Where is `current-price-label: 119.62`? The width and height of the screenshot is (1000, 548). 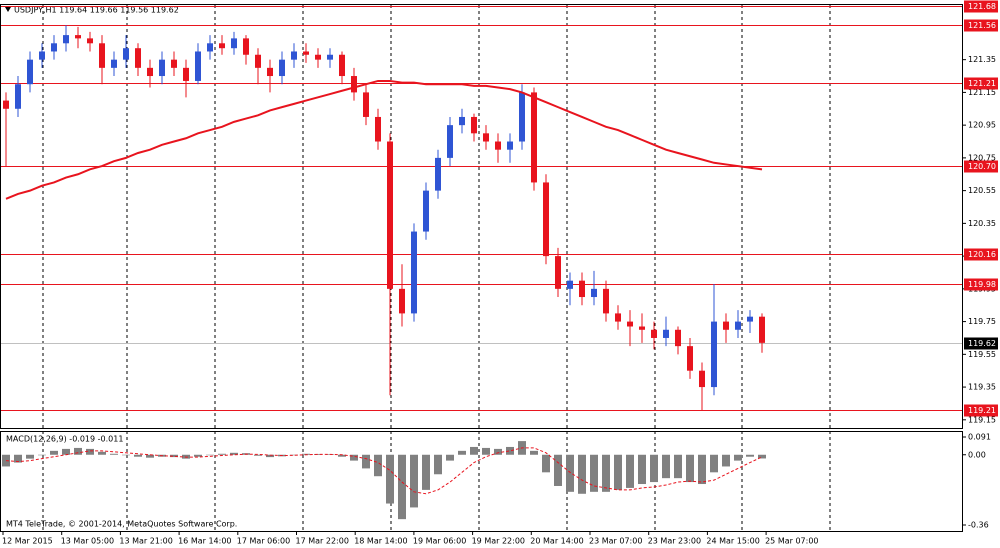 current-price-label: 119.62 is located at coordinates (982, 343).